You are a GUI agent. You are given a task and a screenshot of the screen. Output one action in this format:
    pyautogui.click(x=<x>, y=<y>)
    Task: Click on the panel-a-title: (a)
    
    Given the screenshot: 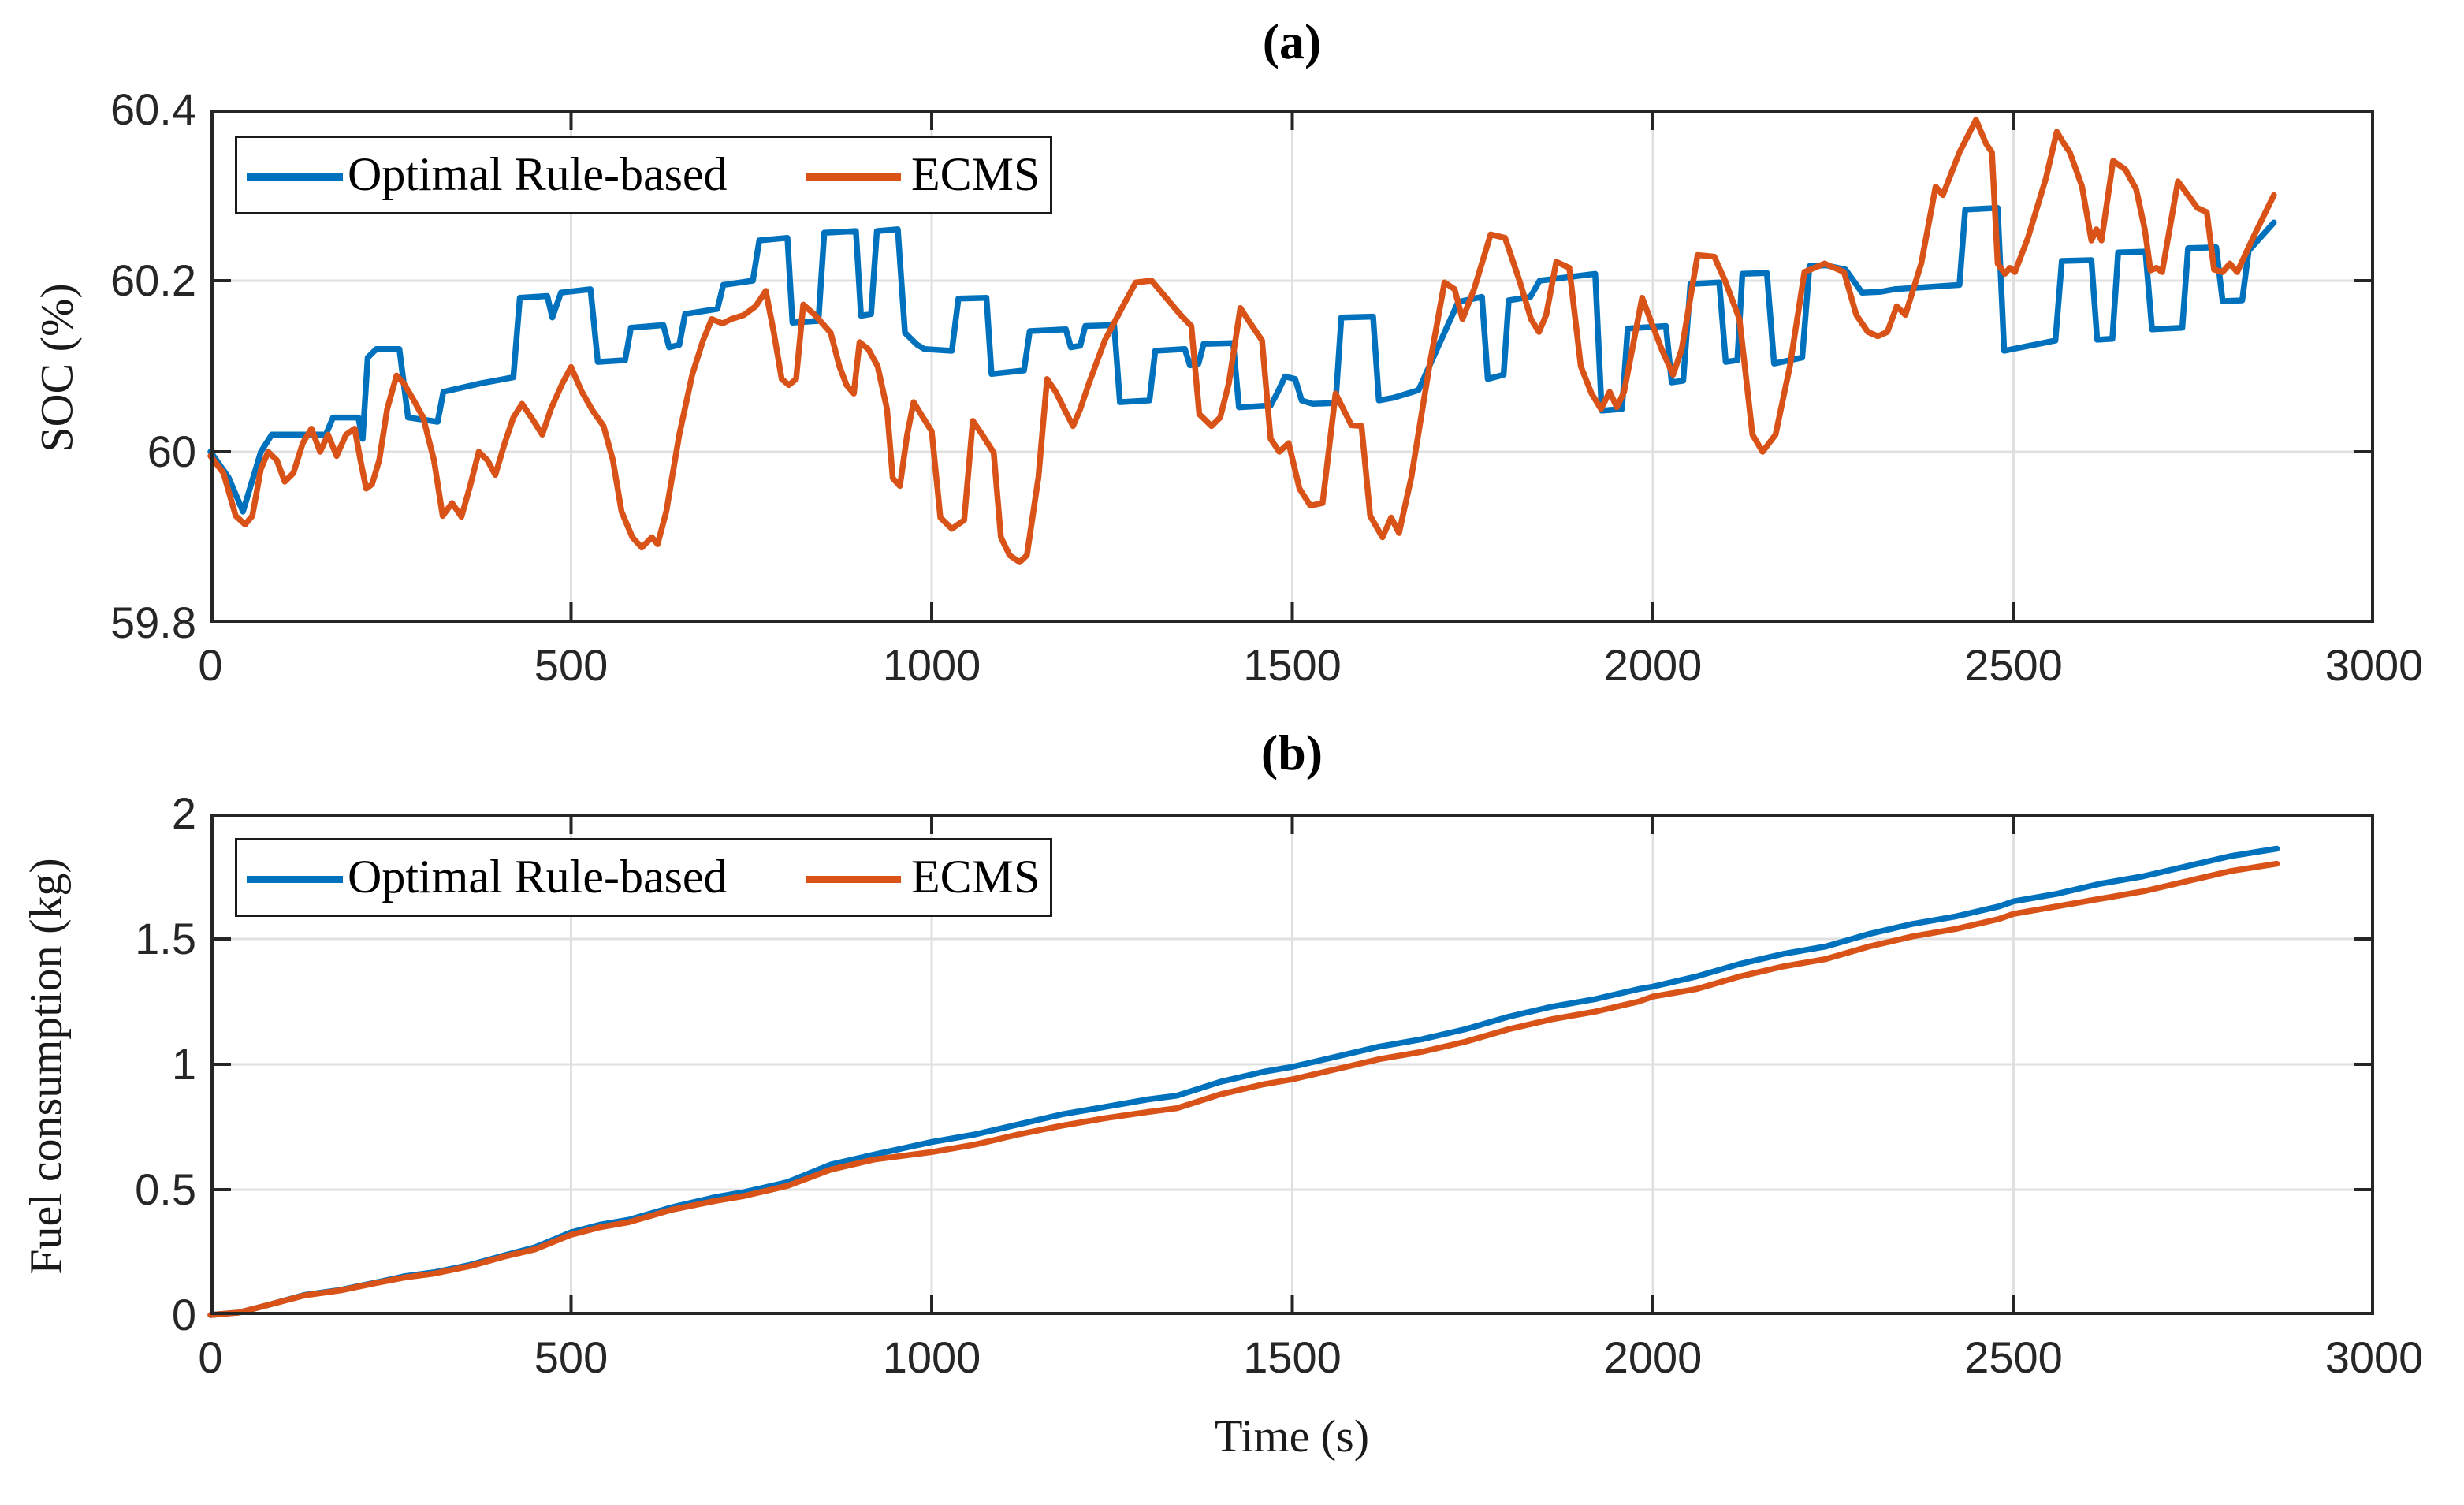 What is the action you would take?
    pyautogui.click(x=1292, y=41)
    